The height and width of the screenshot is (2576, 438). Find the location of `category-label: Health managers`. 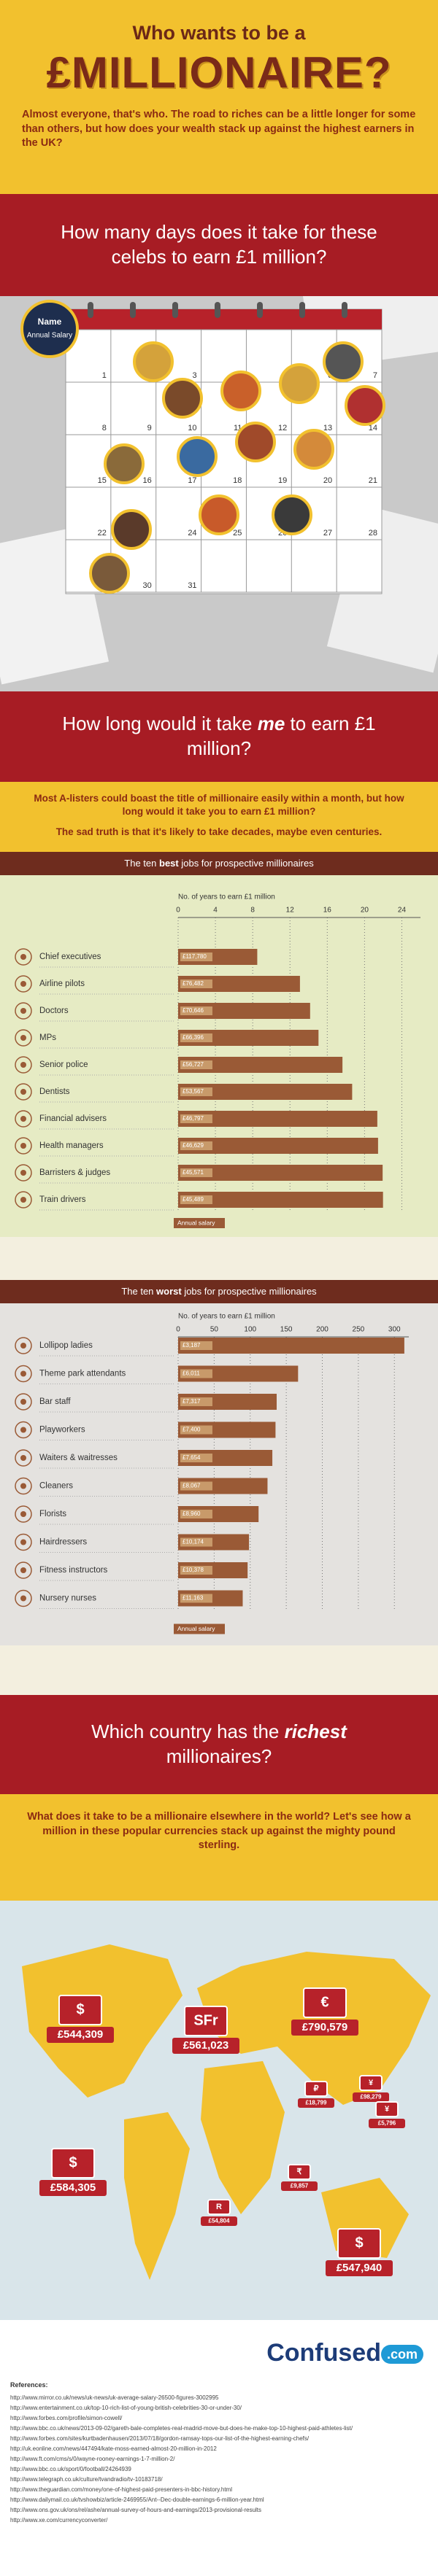

category-label: Health managers is located at coordinates (71, 1146).